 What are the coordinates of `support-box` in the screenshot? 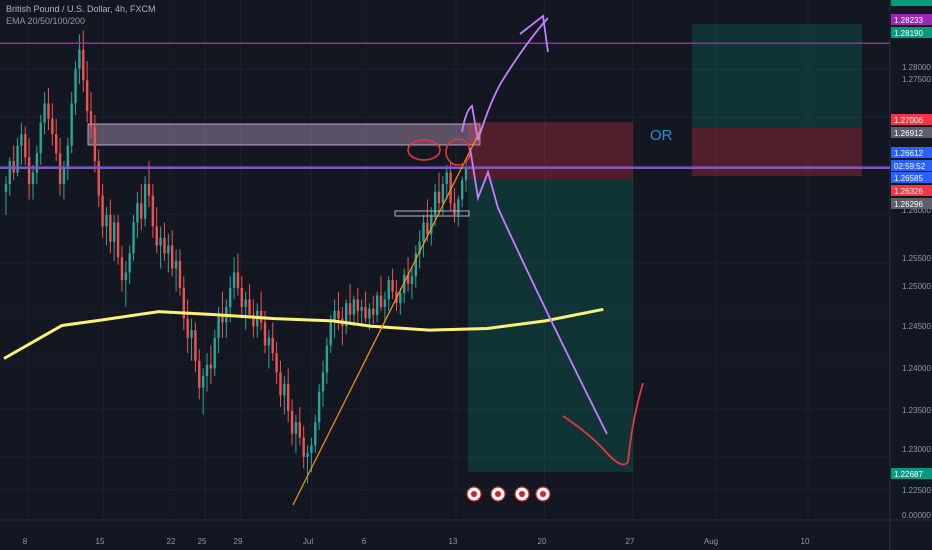 It's located at (432, 213).